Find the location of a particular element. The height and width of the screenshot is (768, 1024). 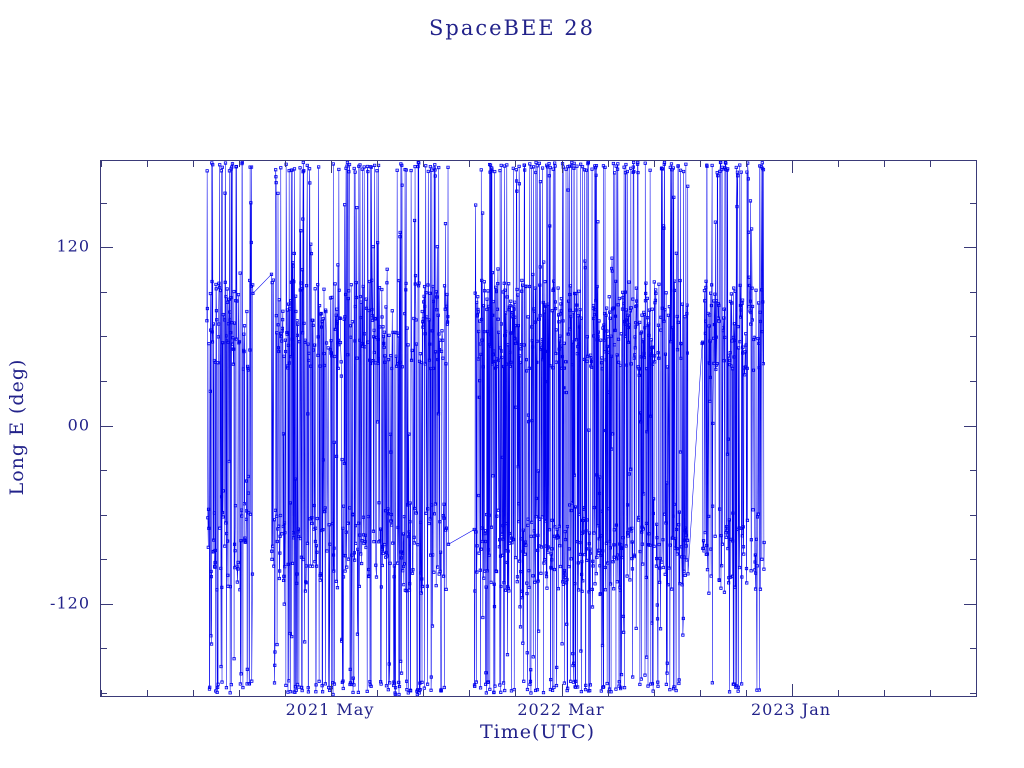

y-tick-label: 00 is located at coordinates (78, 425).